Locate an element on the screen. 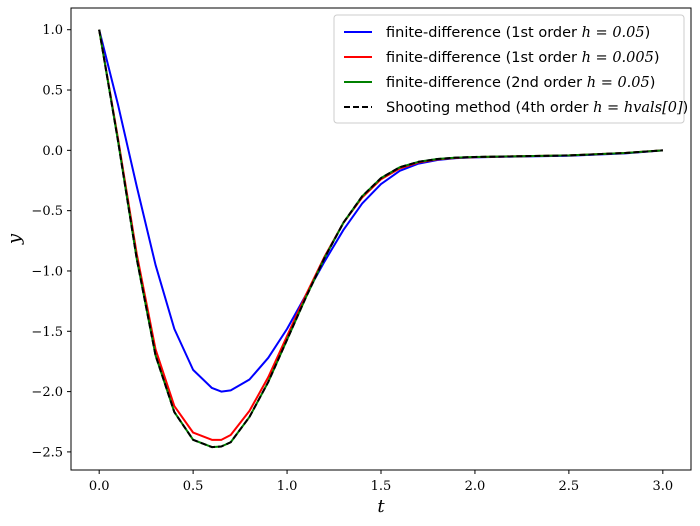  y-tick-label: −1.5 is located at coordinates (47, 332).